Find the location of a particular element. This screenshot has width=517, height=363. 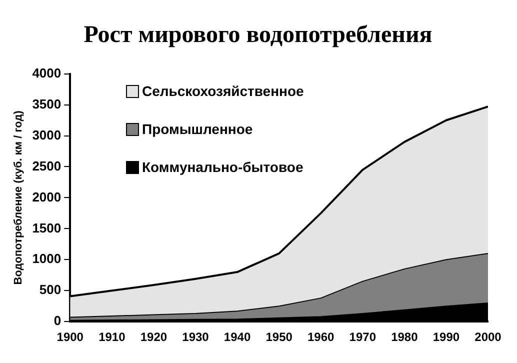

legend-label: Коммунально-бытовое is located at coordinates (223, 167).